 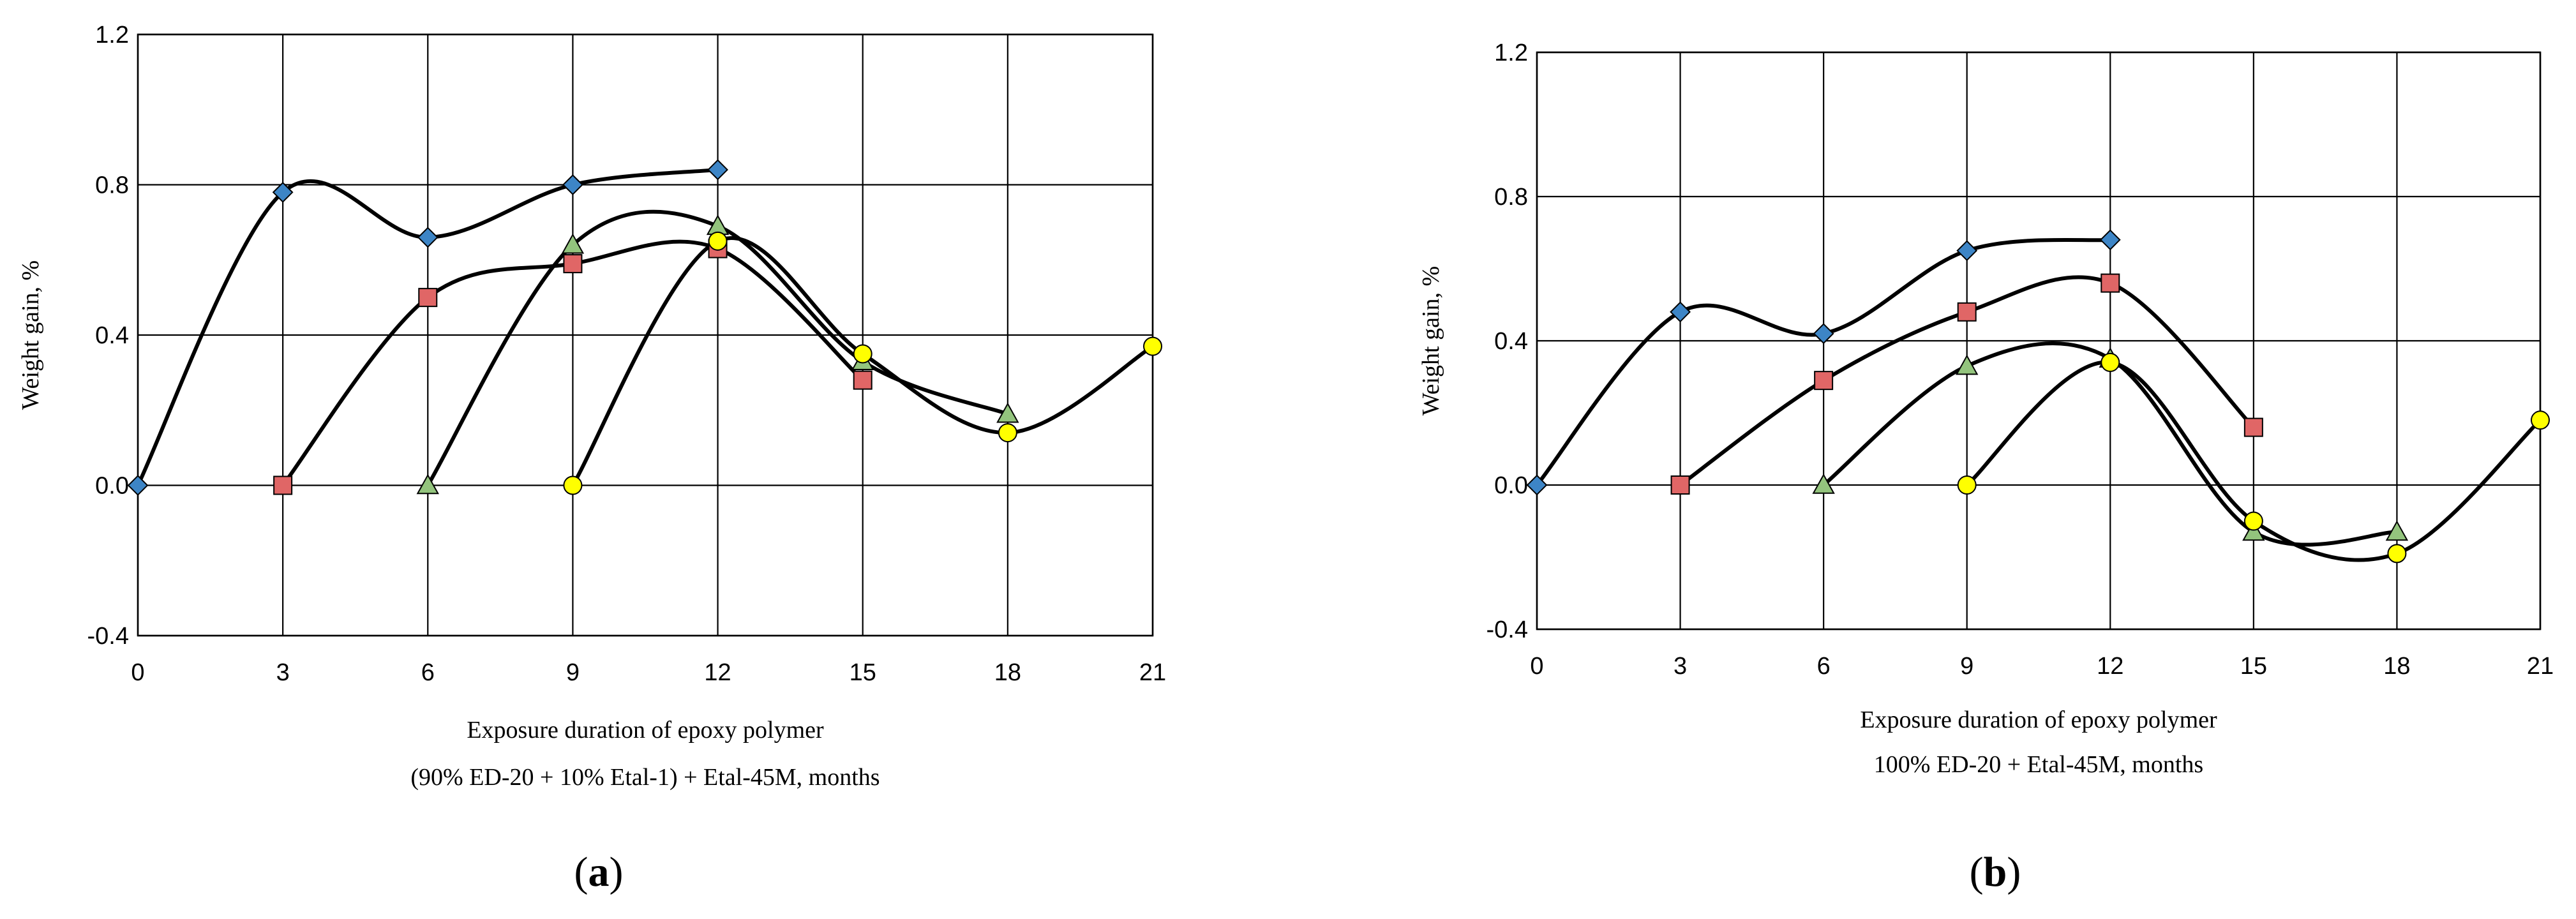 I want to click on panel-label-letter: a, so click(x=599, y=872).